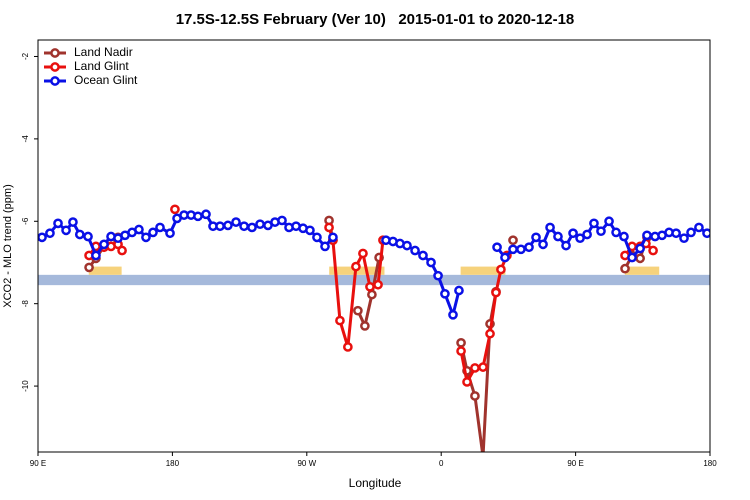 The width and height of the screenshot is (750, 500). I want to click on y-axis-label: XCO2 - MLO trend (ppm), so click(8, 245).